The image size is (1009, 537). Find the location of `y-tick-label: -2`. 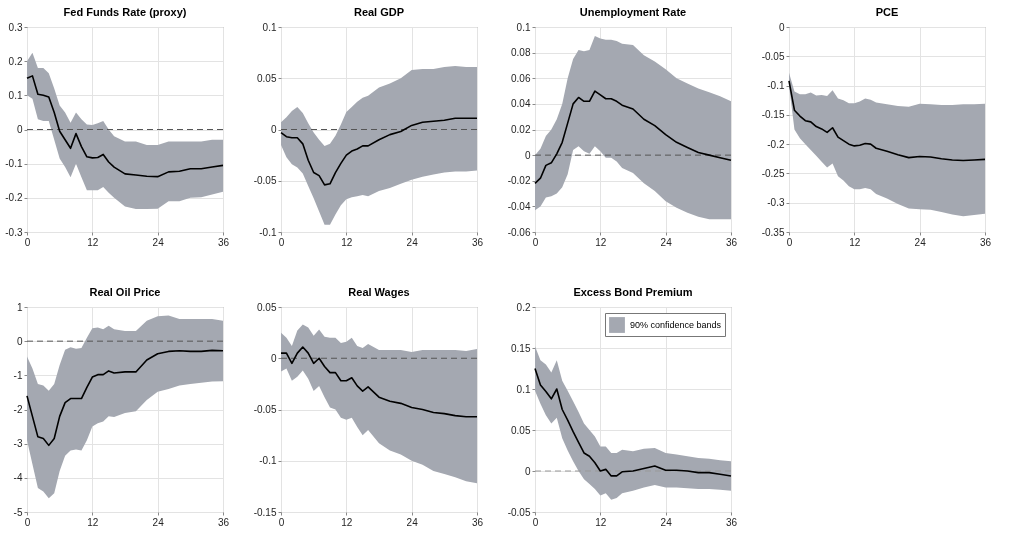

y-tick-label: -2 is located at coordinates (18, 409).